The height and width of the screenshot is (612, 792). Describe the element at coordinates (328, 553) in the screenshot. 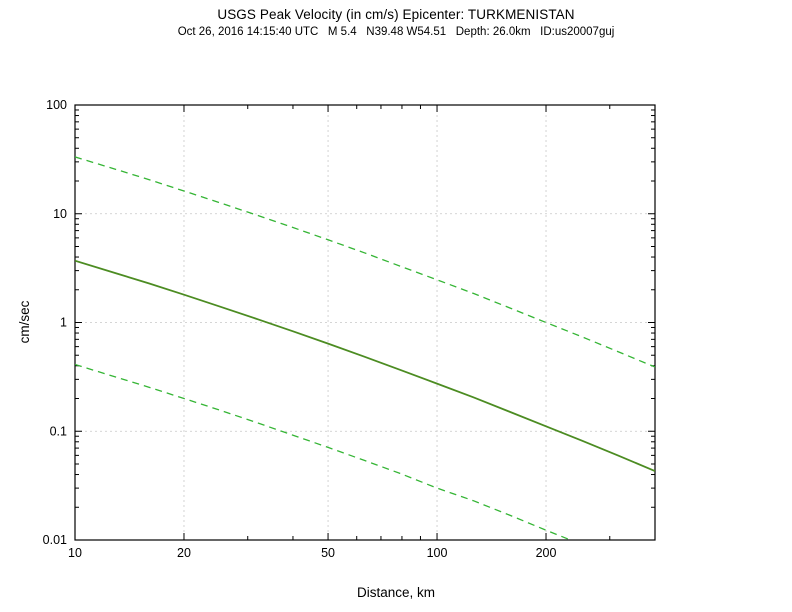

I see `x-tick-label: 50` at that location.